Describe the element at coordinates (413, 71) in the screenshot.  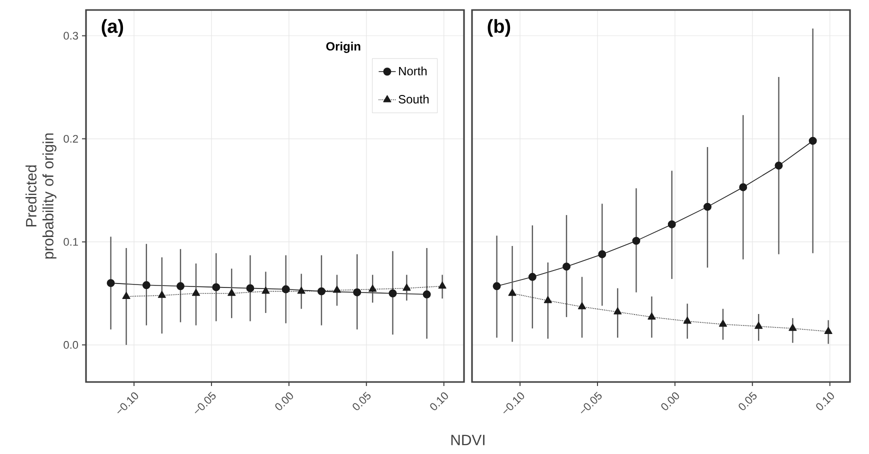
I see `legend-label: North` at that location.